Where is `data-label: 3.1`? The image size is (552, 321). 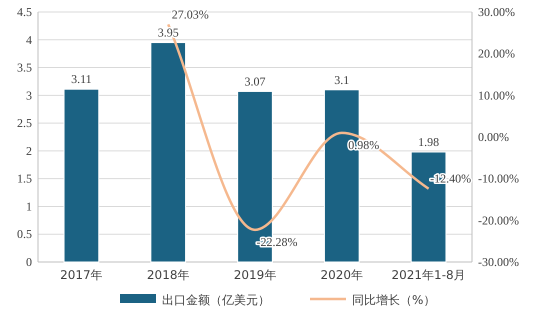
data-label: 3.1 is located at coordinates (342, 79).